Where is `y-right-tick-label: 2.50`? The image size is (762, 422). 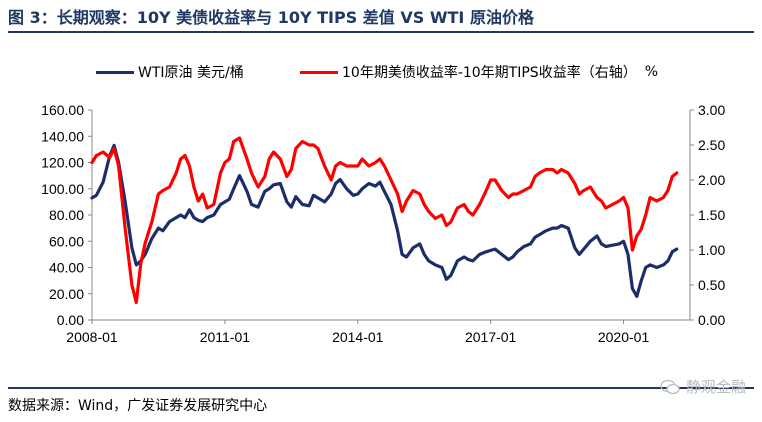 y-right-tick-label: 2.50 is located at coordinates (711, 145).